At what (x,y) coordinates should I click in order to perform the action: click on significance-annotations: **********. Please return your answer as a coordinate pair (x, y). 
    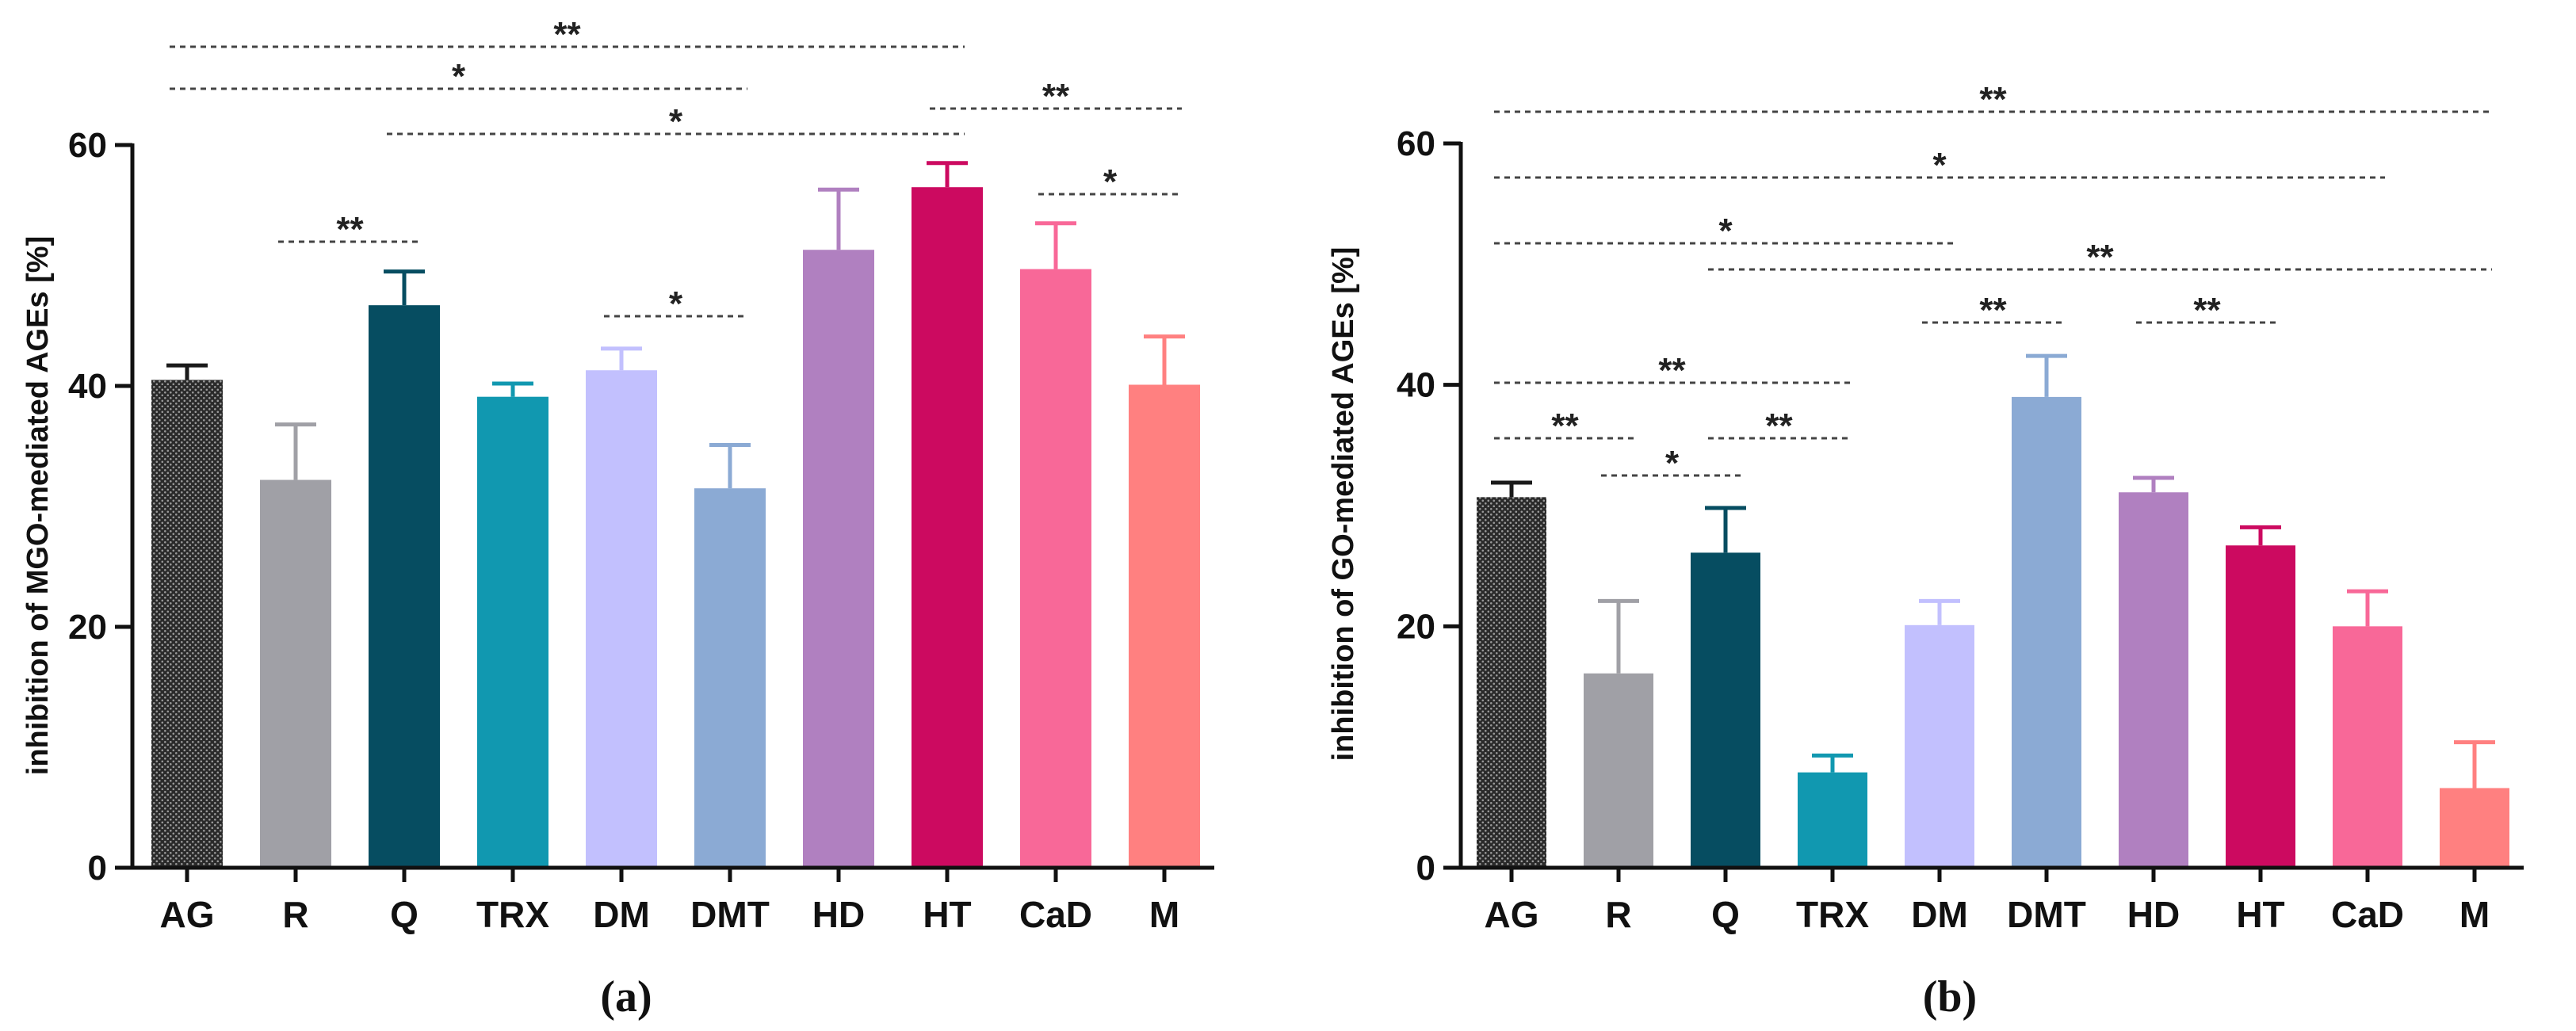
    Looking at the image, I should click on (676, 169).